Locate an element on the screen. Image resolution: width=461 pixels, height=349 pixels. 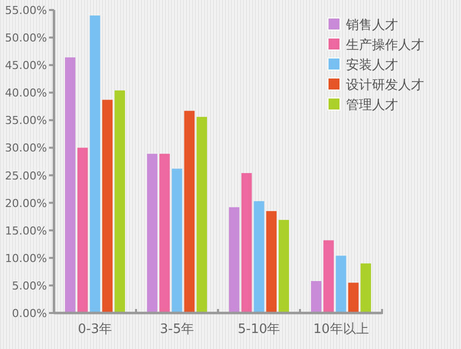
y-tick-label: 40.00% is located at coordinates (26, 93).